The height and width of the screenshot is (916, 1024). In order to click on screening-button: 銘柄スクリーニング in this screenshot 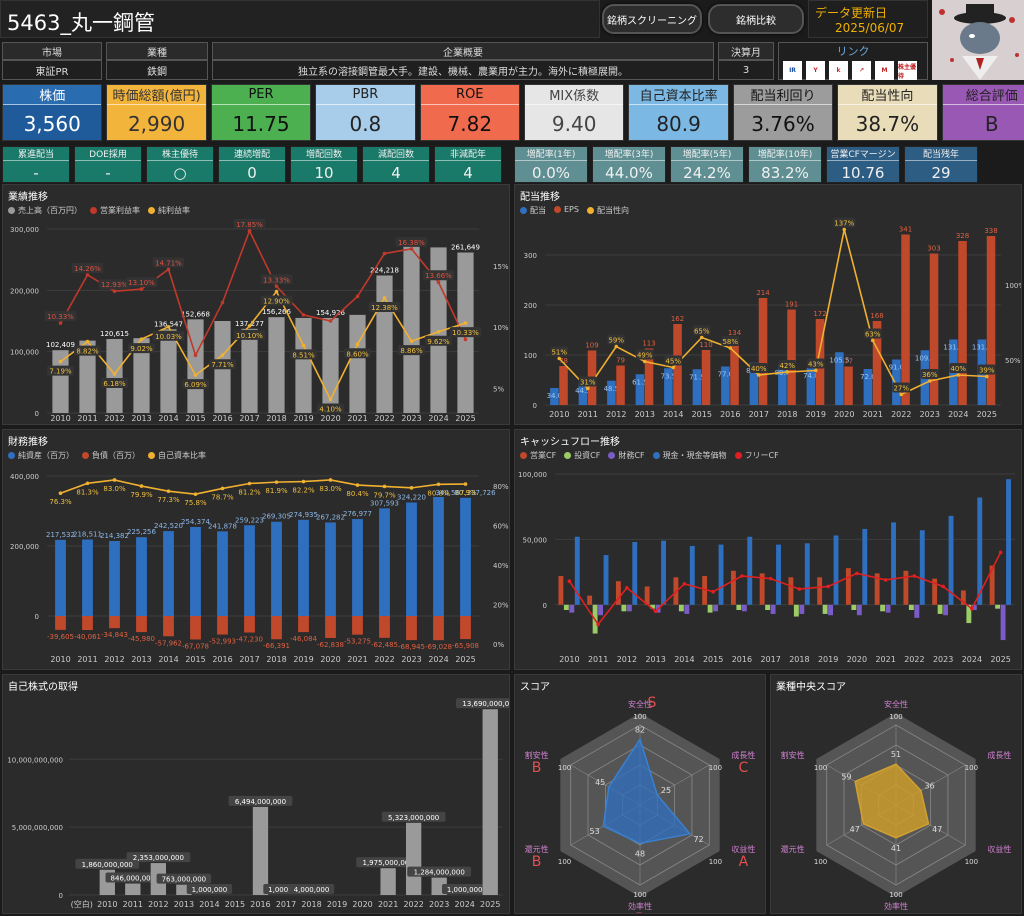, I will do `click(652, 19)`.